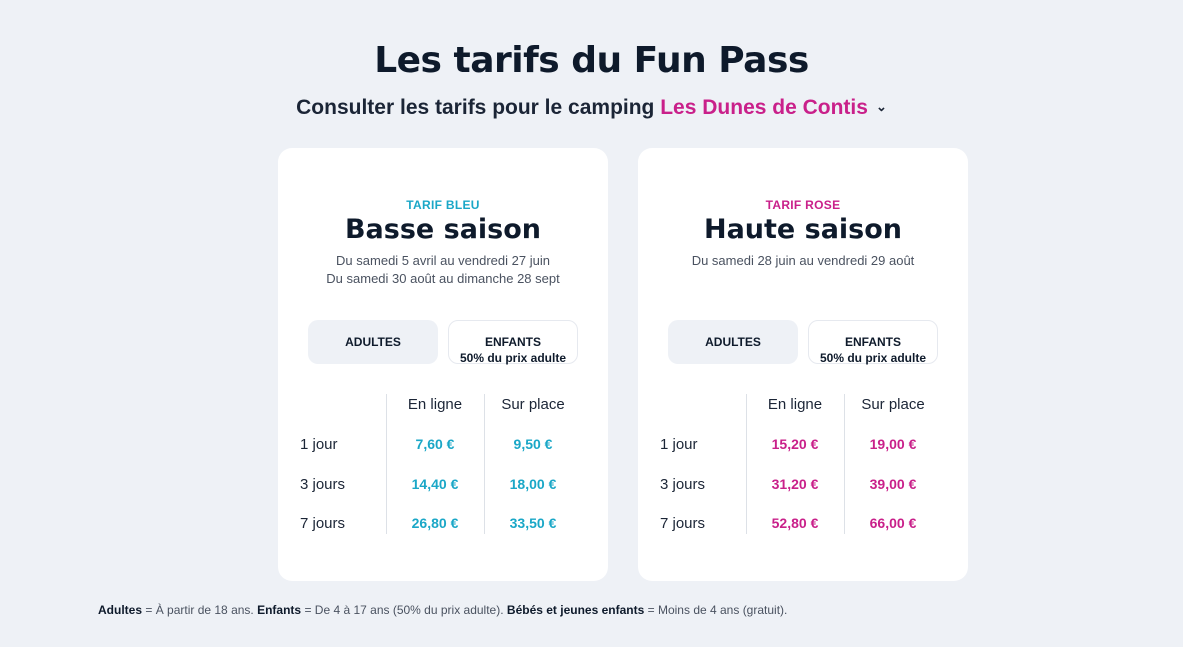 Image resolution: width=1183 pixels, height=647 pixels. What do you see at coordinates (533, 523) in the screenshot?
I see `price-onsite: 33,50 €` at bounding box center [533, 523].